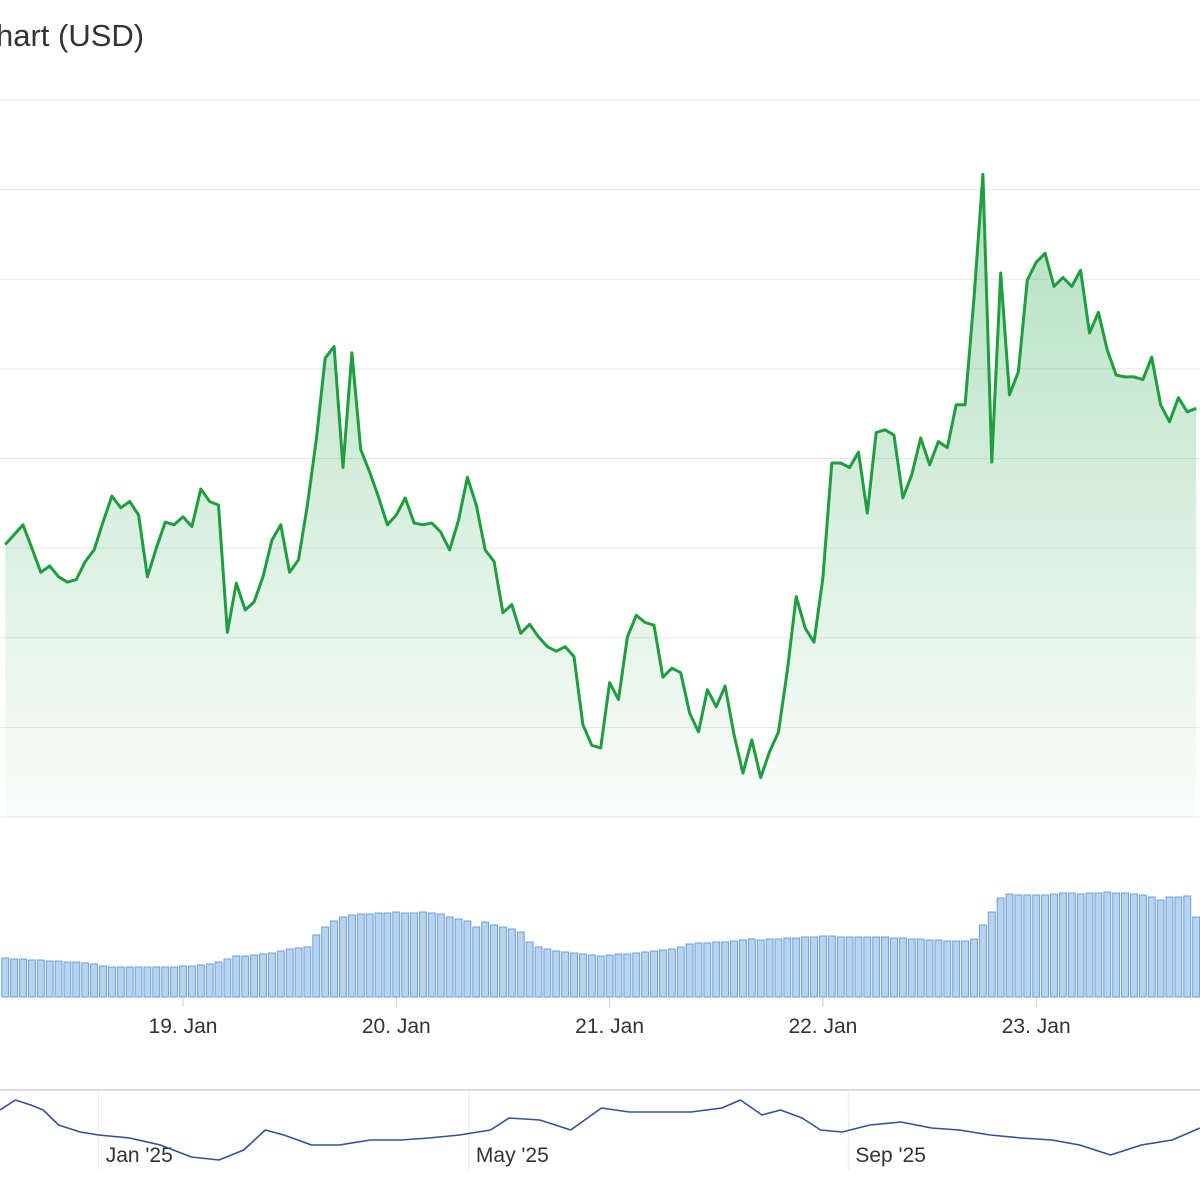  I want to click on x-tick-label: 20. Jan, so click(396, 1026).